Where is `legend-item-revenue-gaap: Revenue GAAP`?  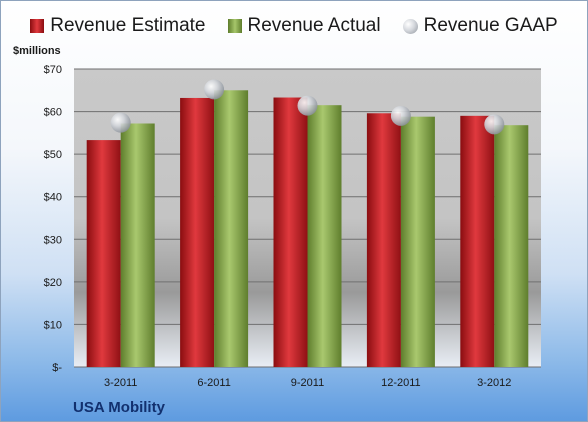
legend-item-revenue-gaap: Revenue GAAP is located at coordinates (480, 26).